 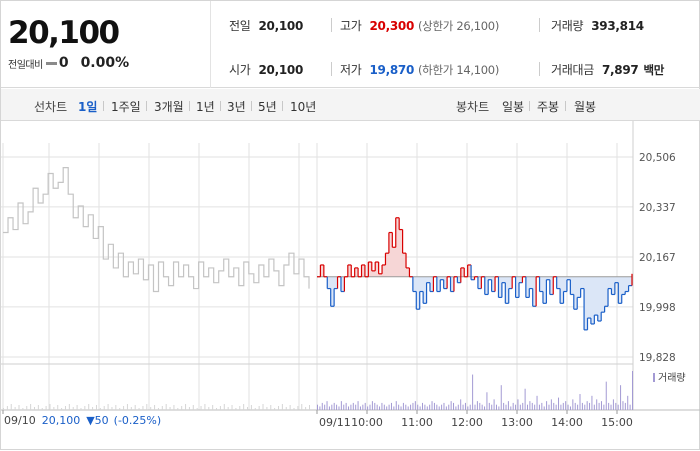 What do you see at coordinates (539, 69) in the screenshot?
I see `divider` at bounding box center [539, 69].